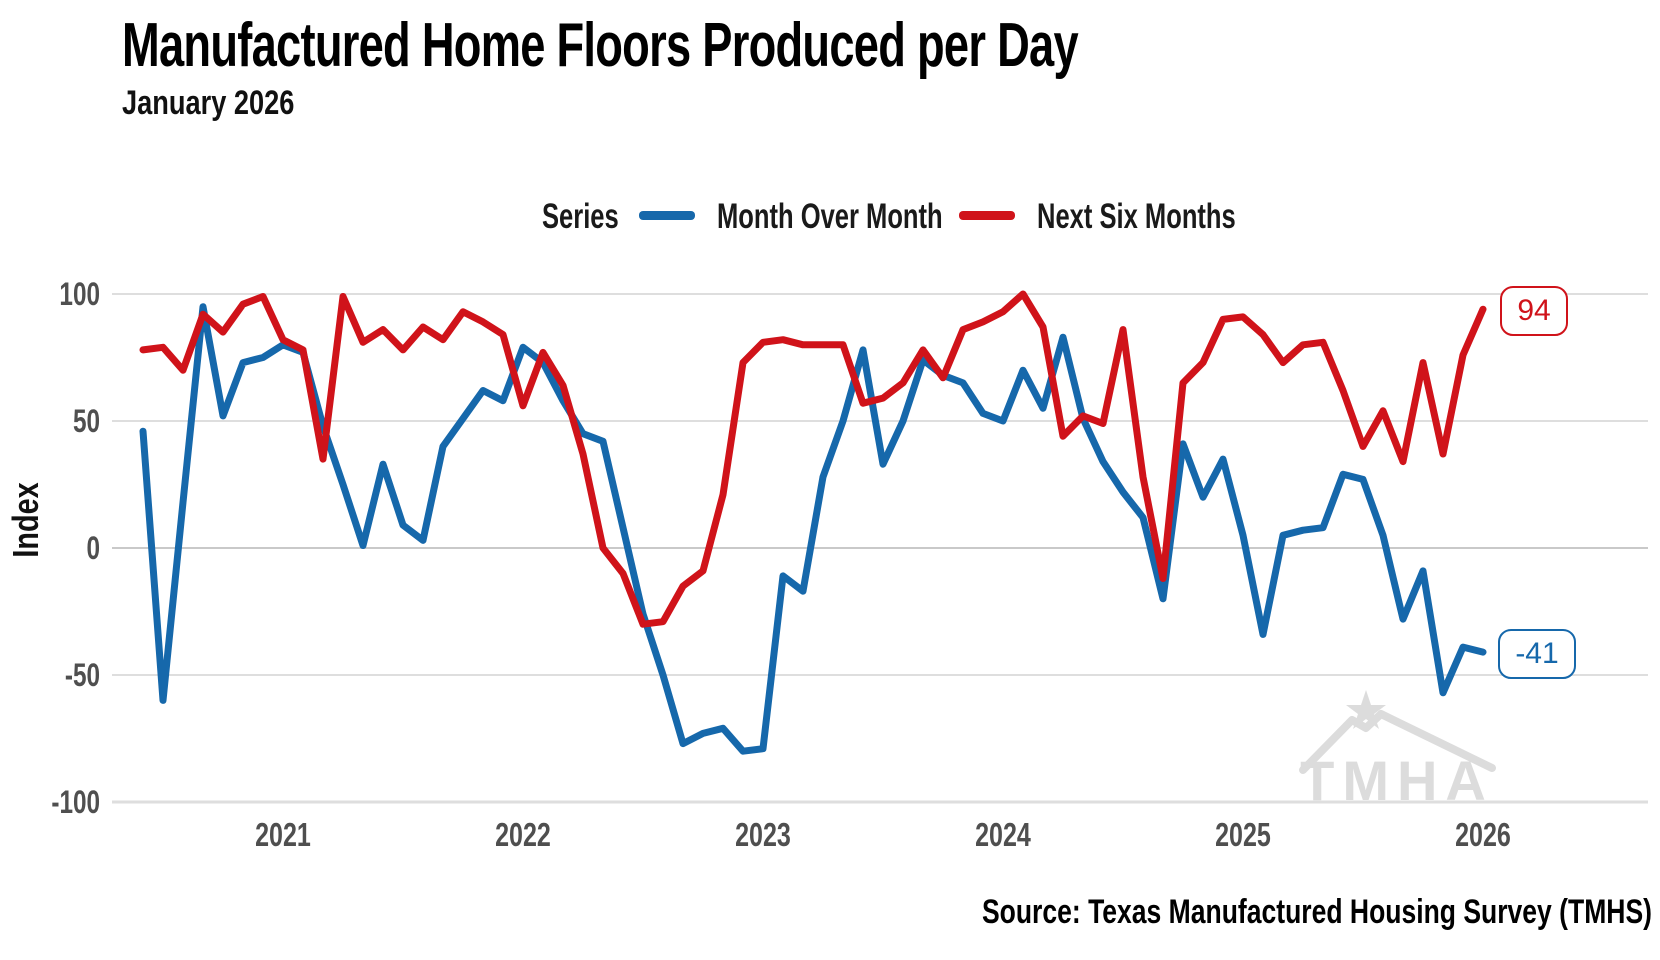 Image resolution: width=1660 pixels, height=960 pixels. Describe the element at coordinates (93, 549) in the screenshot. I see `y-tick-label-0: 0` at that location.